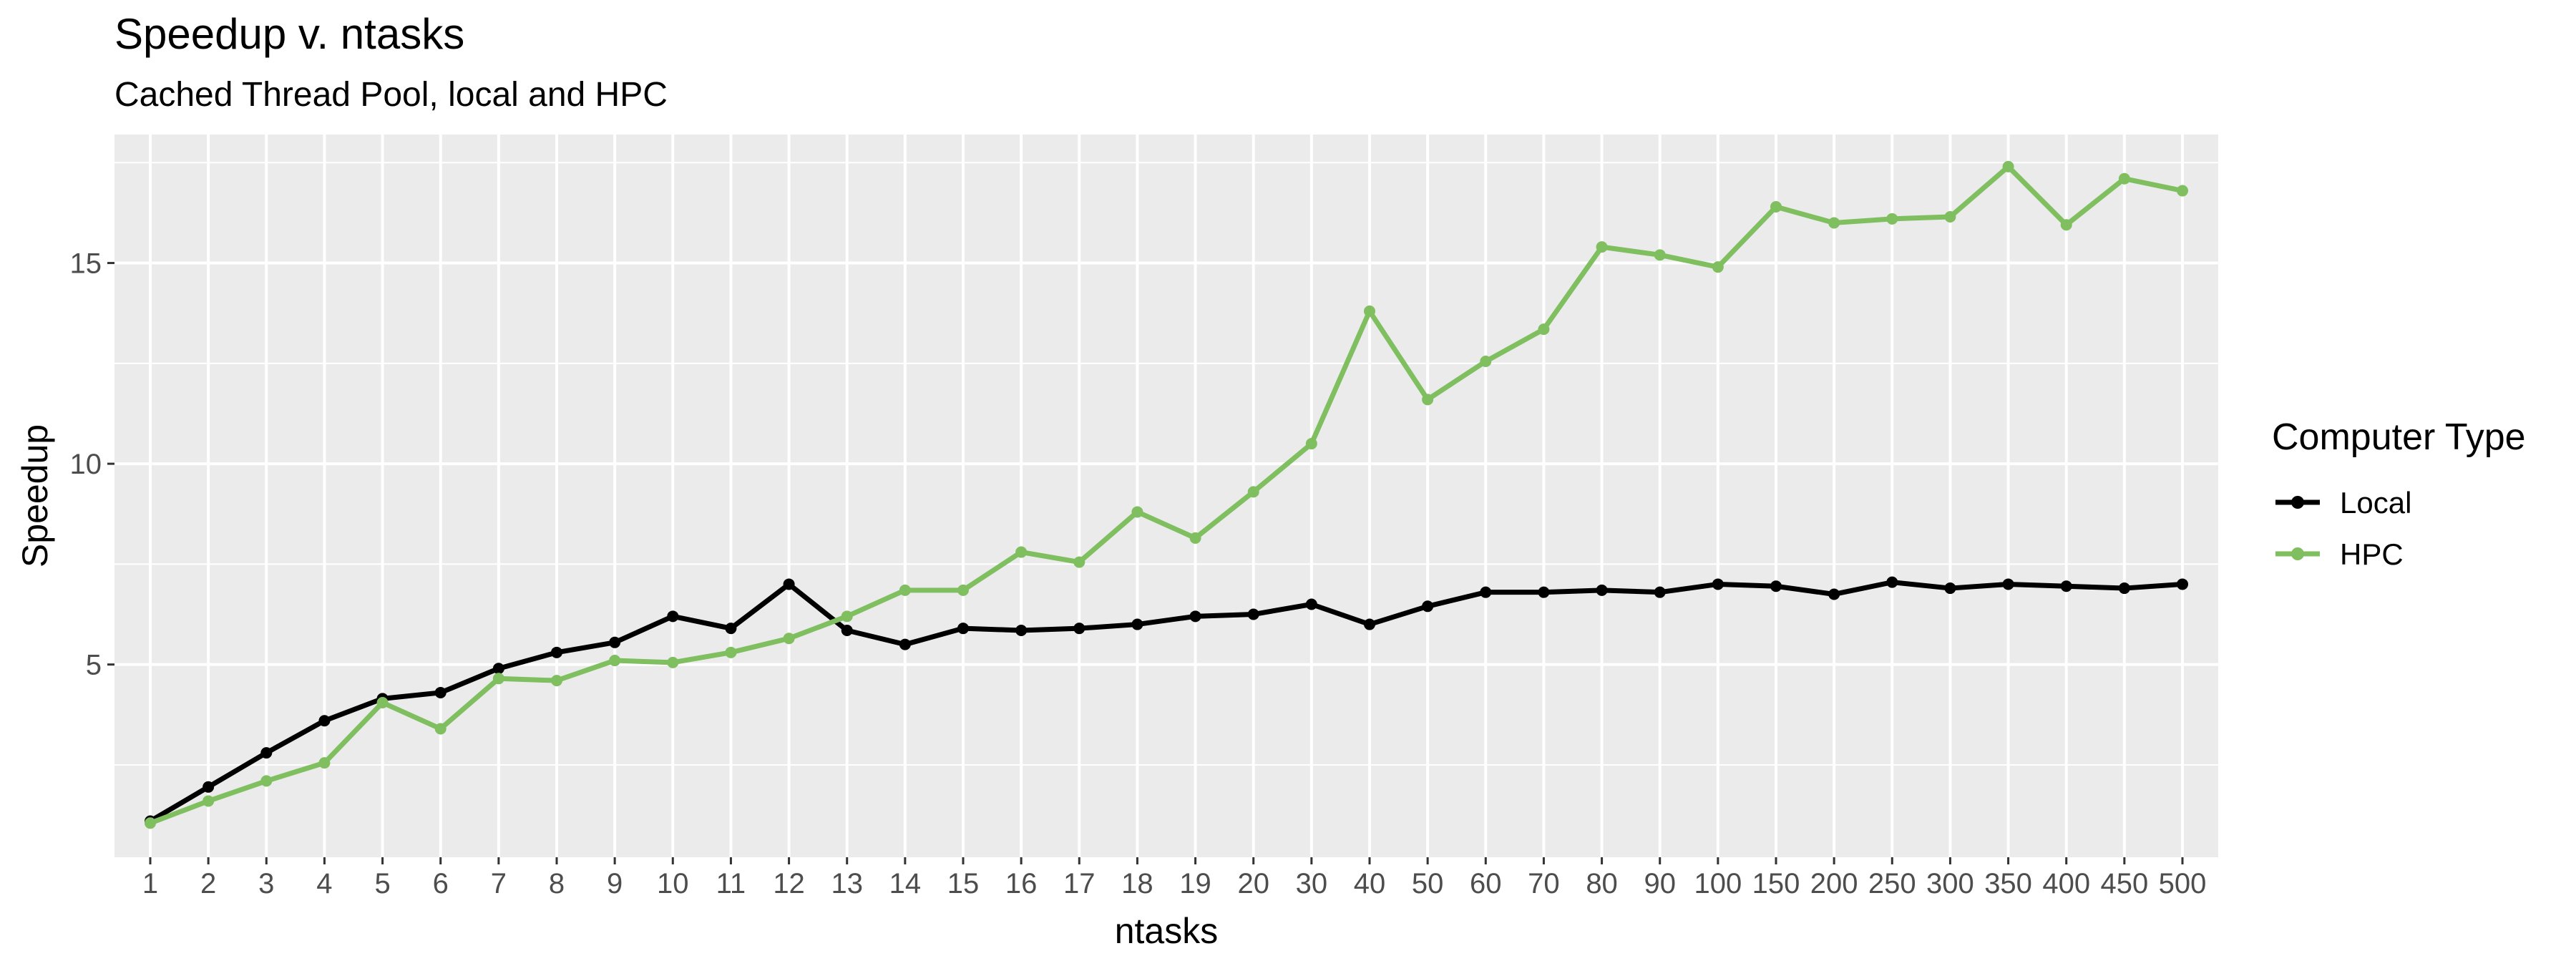  What do you see at coordinates (1950, 883) in the screenshot?
I see `x-tick-label: 300` at bounding box center [1950, 883].